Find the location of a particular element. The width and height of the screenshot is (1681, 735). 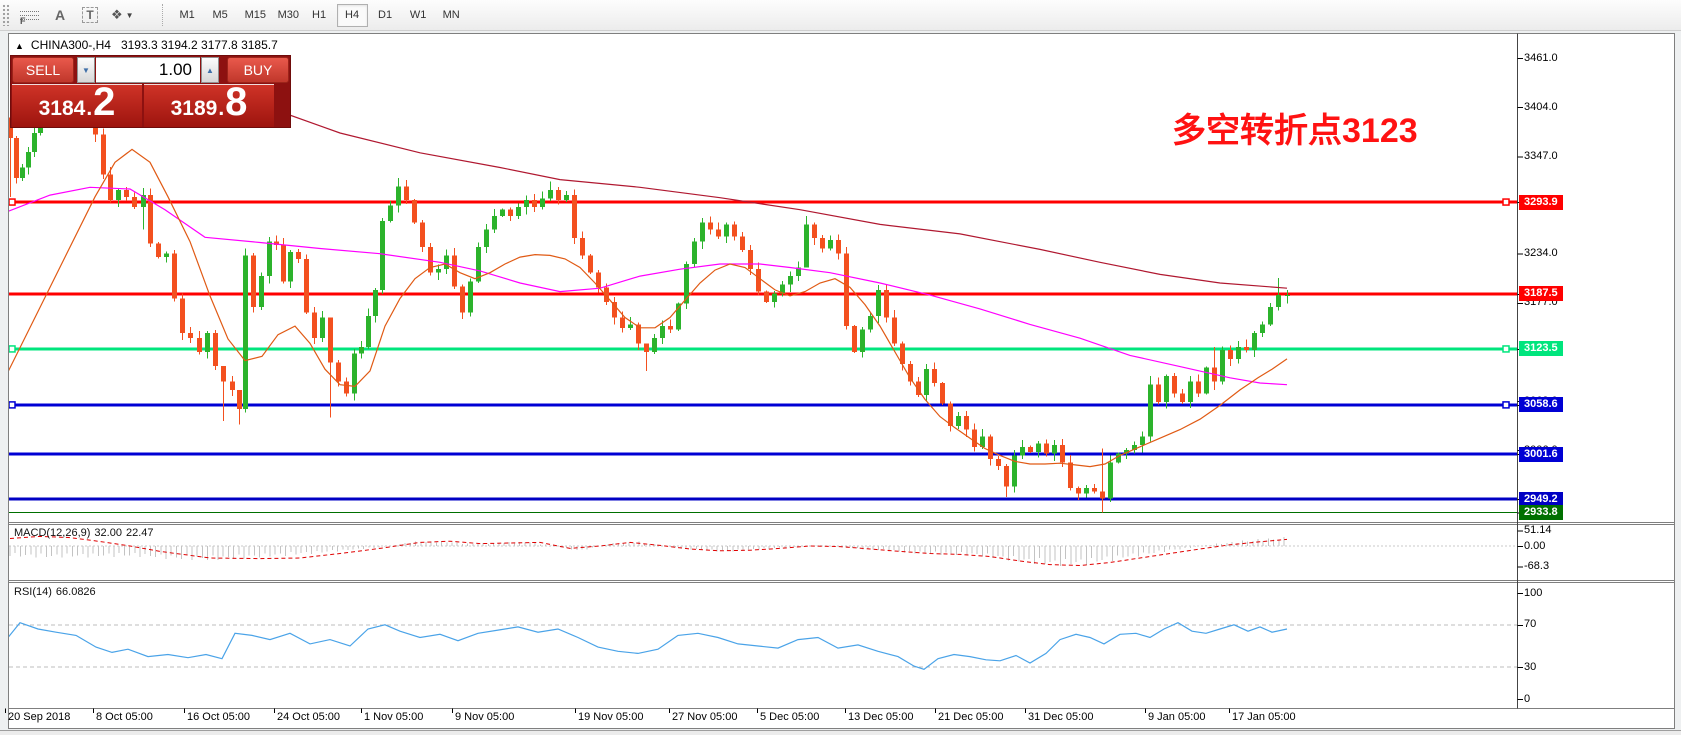

timeframe-button-d1: D1 is located at coordinates (385, 15).